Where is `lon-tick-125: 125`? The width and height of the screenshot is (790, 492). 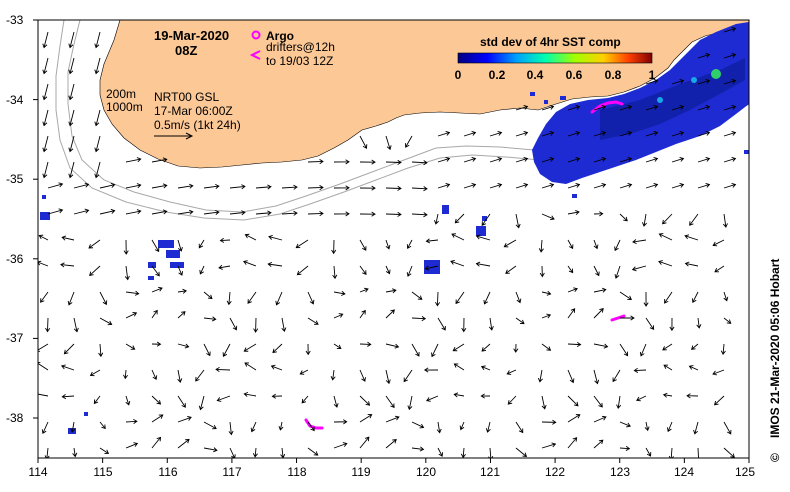 lon-tick-125: 125 is located at coordinates (745, 472).